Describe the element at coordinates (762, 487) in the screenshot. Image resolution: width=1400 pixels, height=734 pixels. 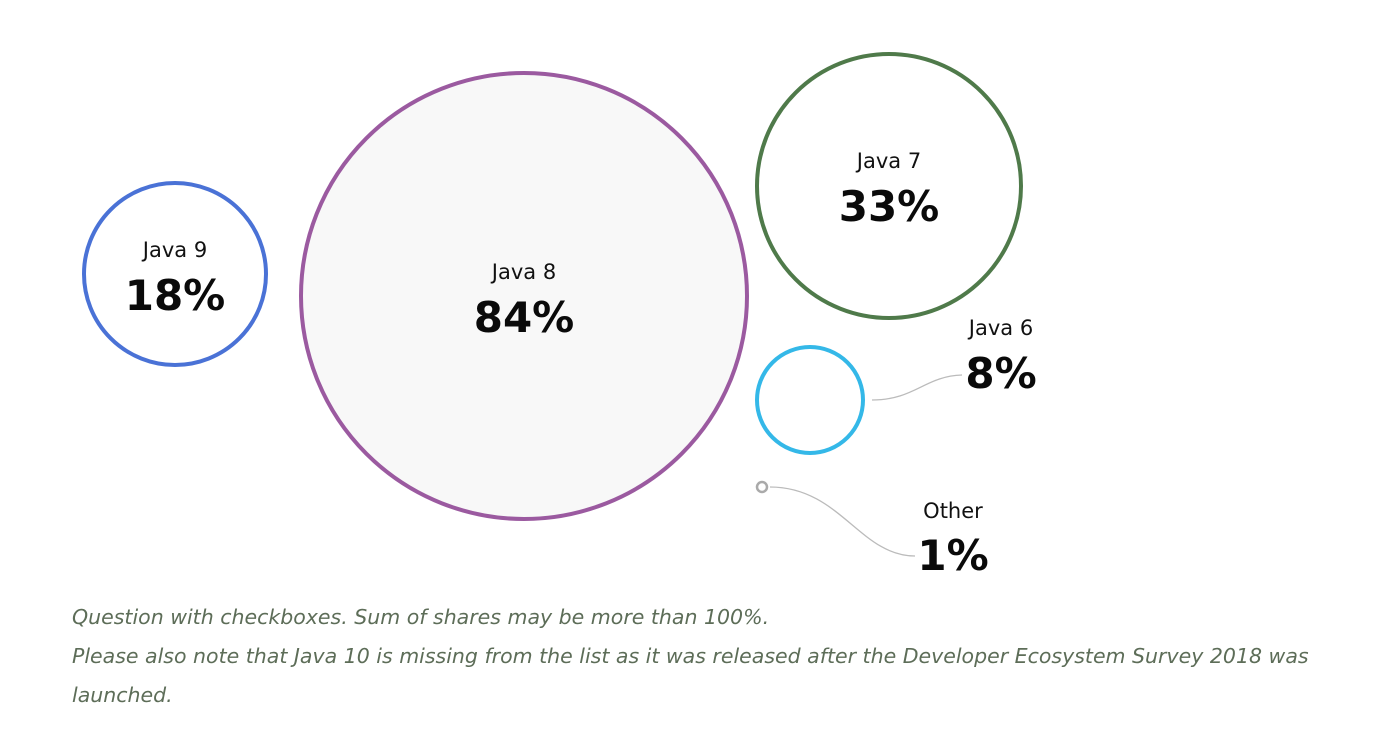
I see `bubble-other` at that location.